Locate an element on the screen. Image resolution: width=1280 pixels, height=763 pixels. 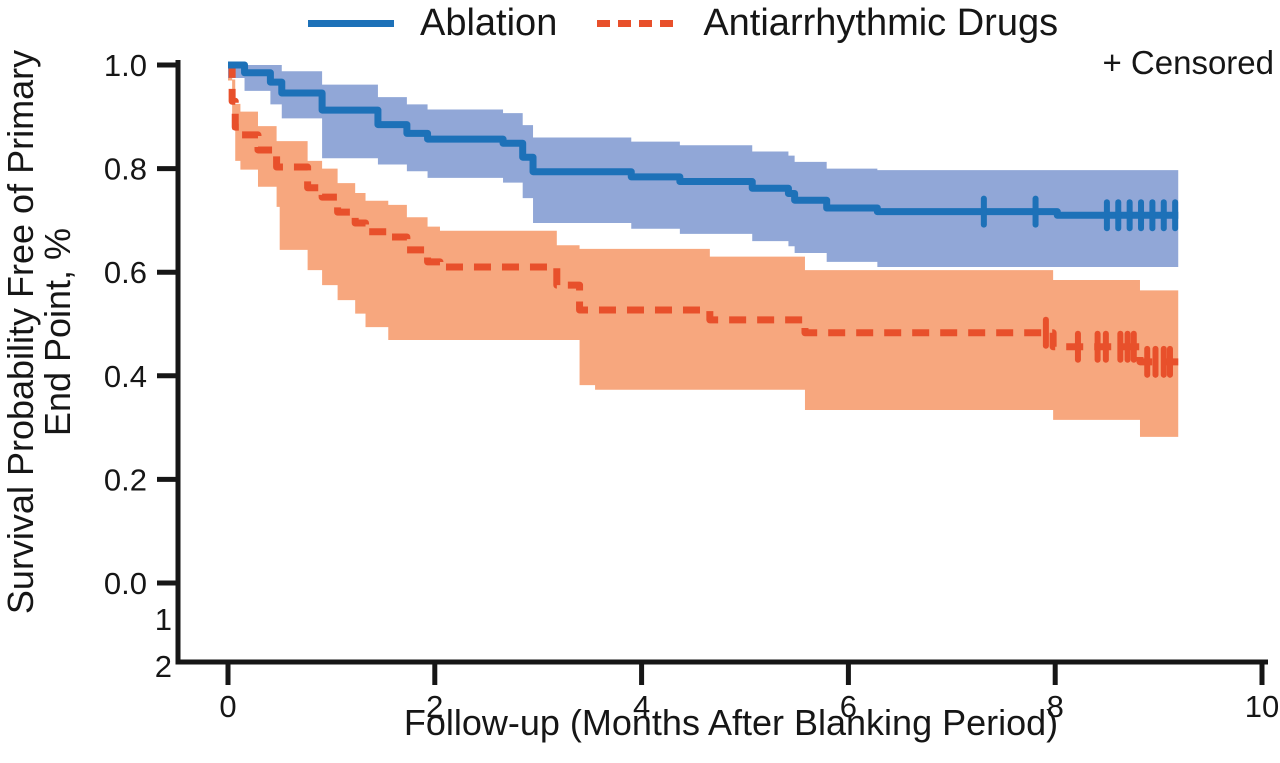
x-tick-label: 0 is located at coordinates (227, 706).